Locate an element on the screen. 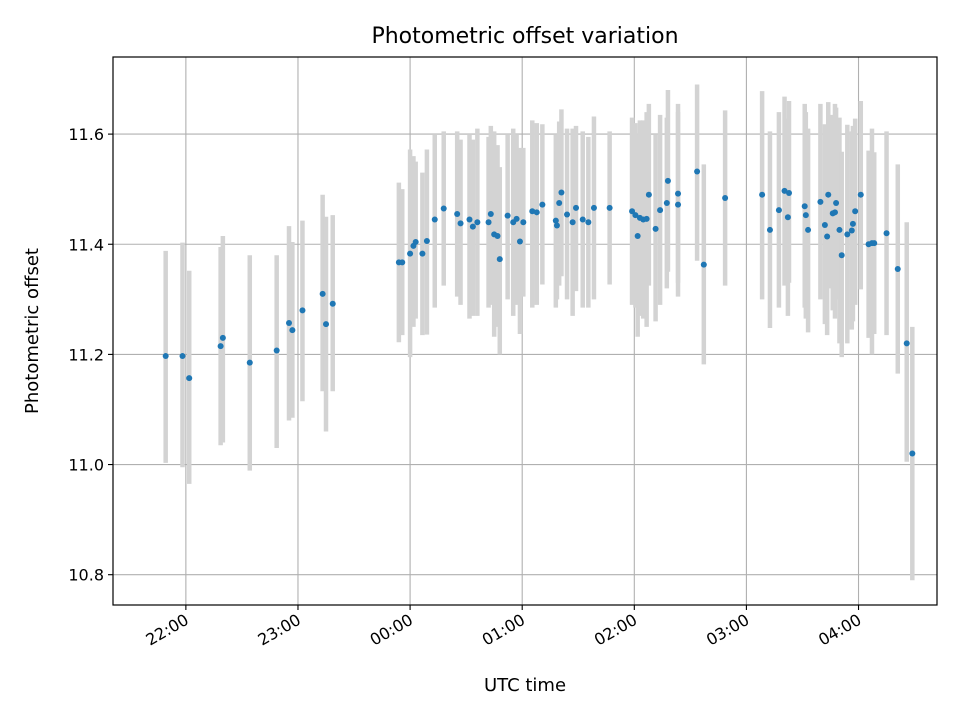  y-axis-label: Photometric offset is located at coordinates (32, 331).